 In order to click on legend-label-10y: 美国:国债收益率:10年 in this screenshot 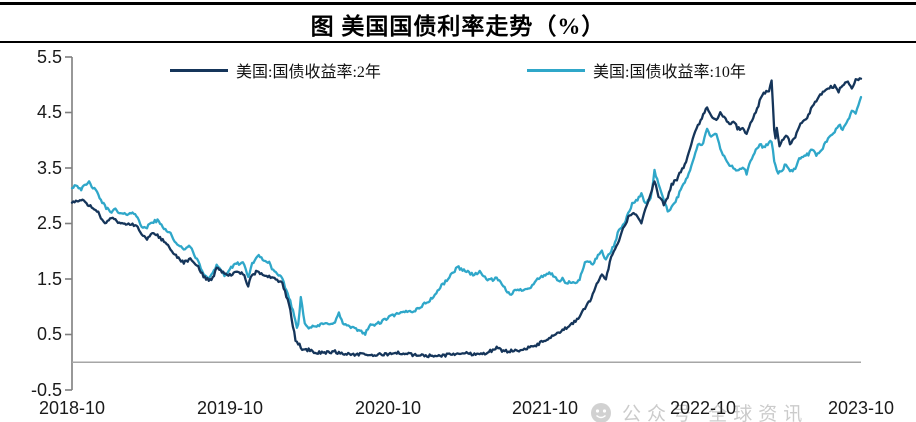, I will do `click(669, 72)`.